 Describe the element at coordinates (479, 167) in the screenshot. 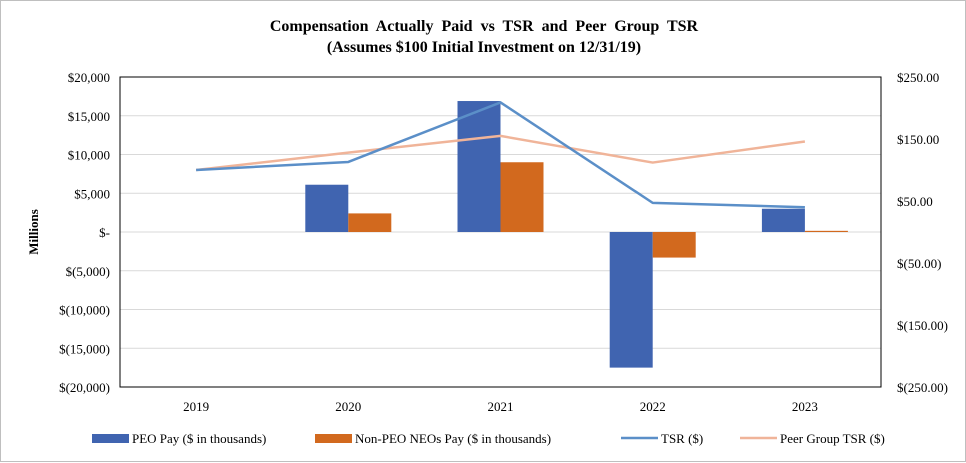

I see `bar-peo-2021` at that location.